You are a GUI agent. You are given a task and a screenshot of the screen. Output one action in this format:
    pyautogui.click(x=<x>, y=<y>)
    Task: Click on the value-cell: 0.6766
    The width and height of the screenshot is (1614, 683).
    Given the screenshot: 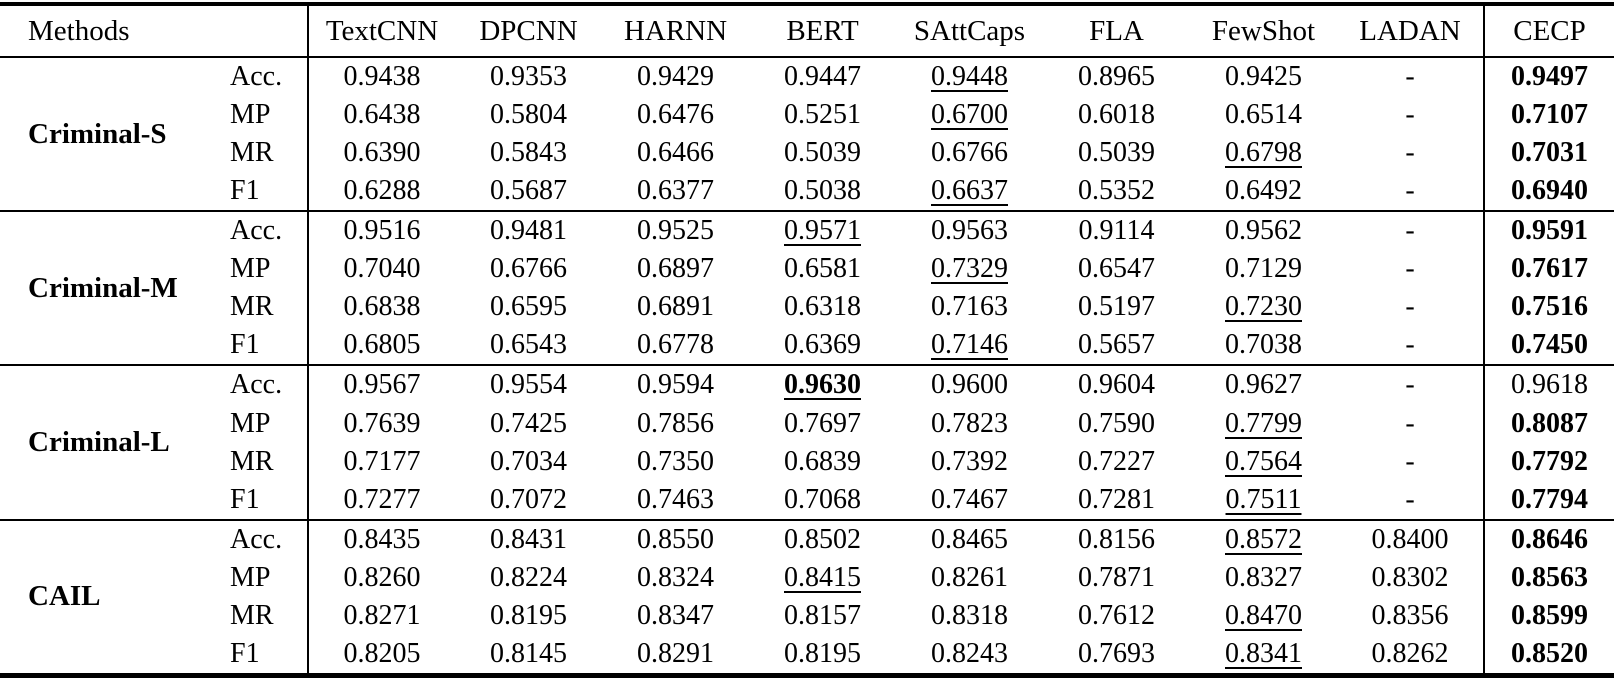 What is the action you would take?
    pyautogui.click(x=528, y=269)
    